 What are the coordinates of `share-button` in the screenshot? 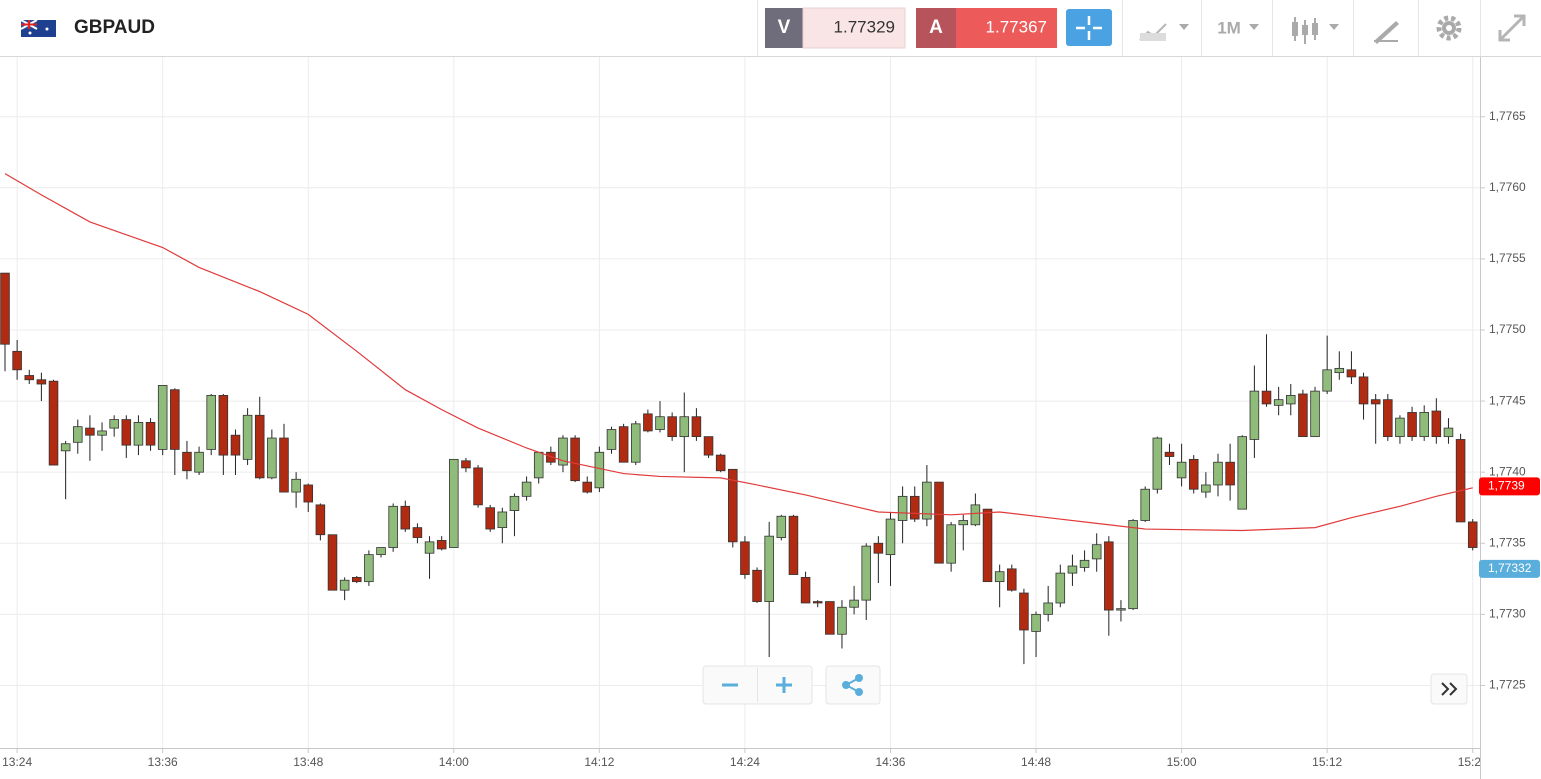 It's located at (853, 685).